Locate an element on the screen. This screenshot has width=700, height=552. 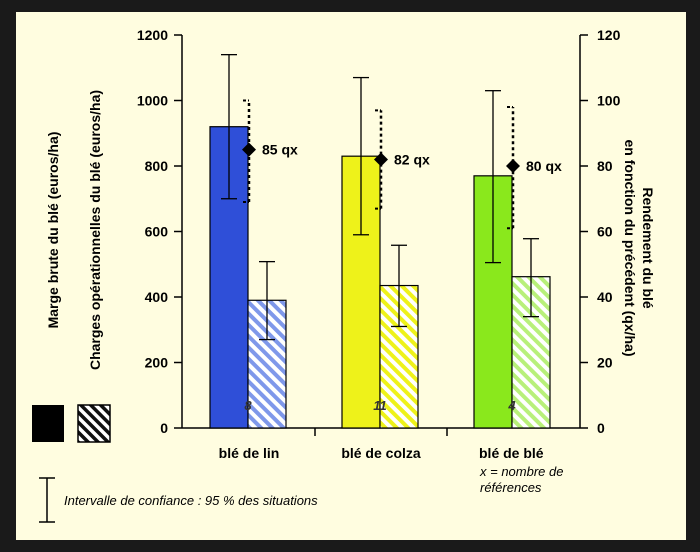
yield-markers-layer: 85 qx 82 qx 80 qx is located at coordinates (402, 164).